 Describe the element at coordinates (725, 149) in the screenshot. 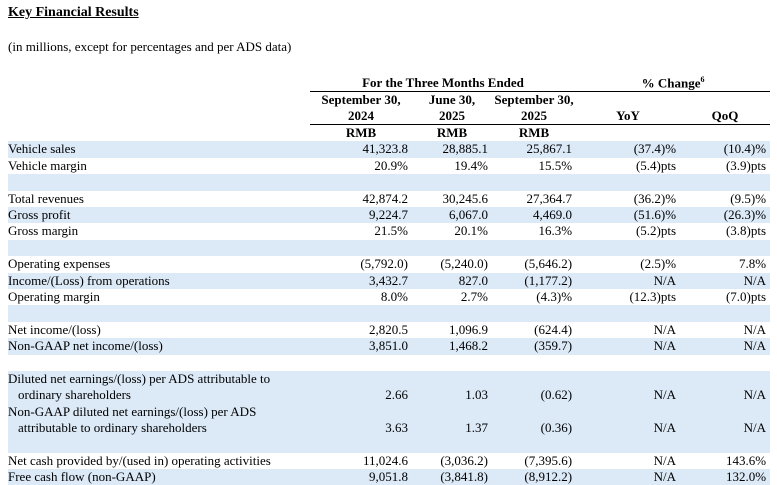

I see `cell-value: (10.4)%` at that location.